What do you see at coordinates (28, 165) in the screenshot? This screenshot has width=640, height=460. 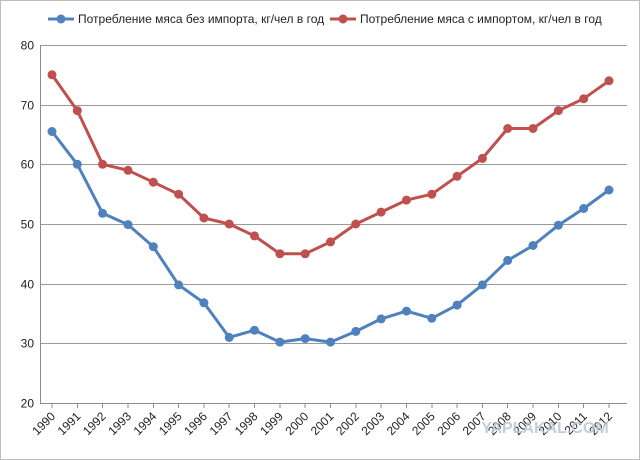 I see `y-tick-label: 60` at bounding box center [28, 165].